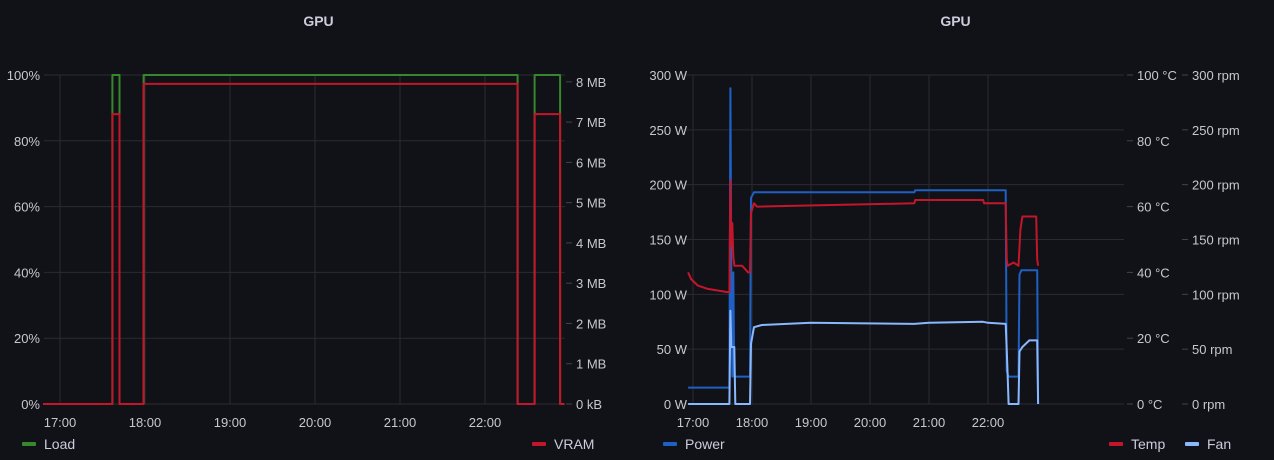 The width and height of the screenshot is (1274, 460). Describe the element at coordinates (672, 349) in the screenshot. I see `y-left-tick-label: 50 W` at that location.